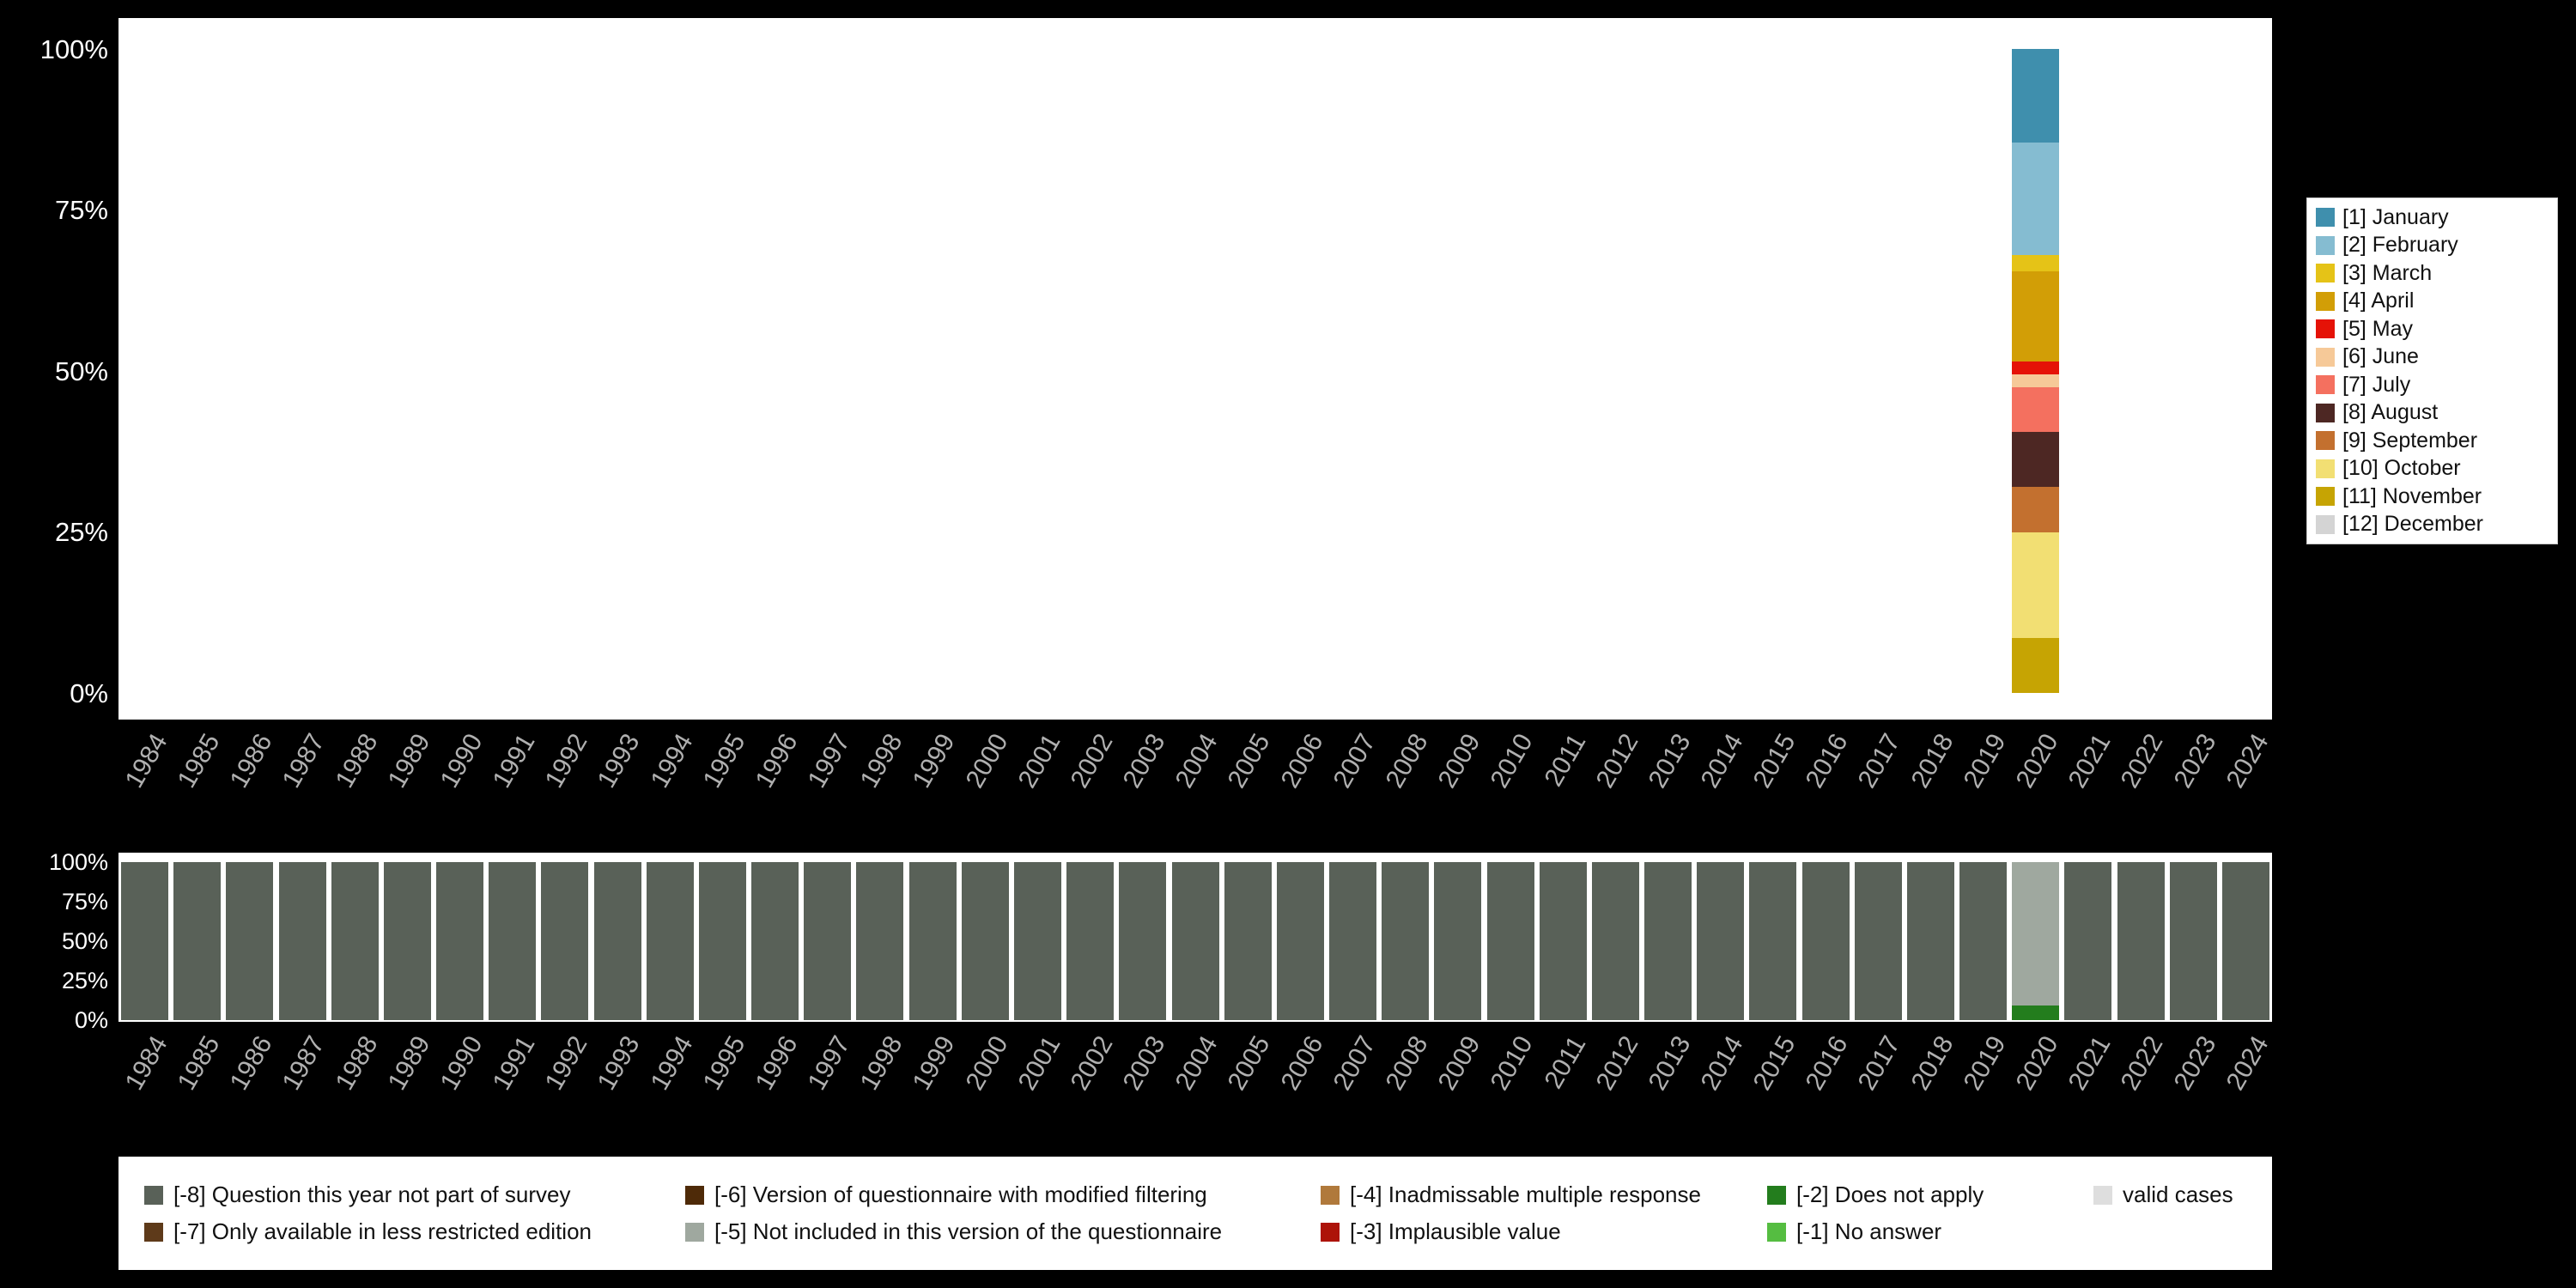 This screenshot has height=1288, width=2576. I want to click on legend-item: [-3] Implausible value, so click(1544, 1232).